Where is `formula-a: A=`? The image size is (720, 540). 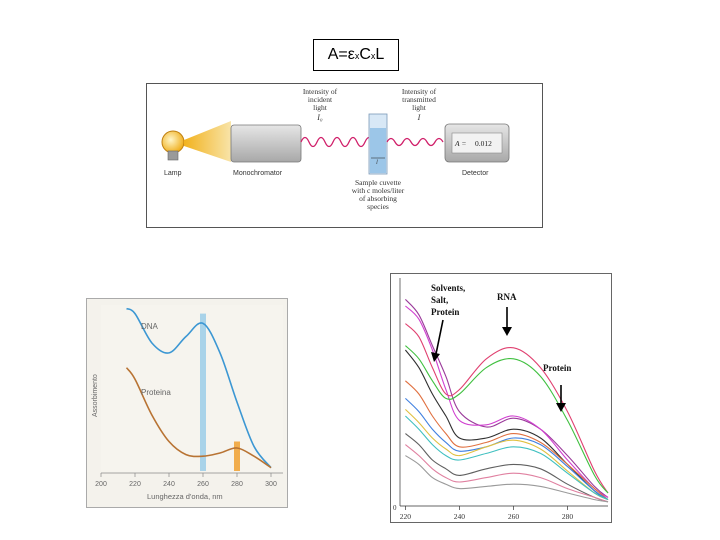 formula-a: A= is located at coordinates (337, 54).